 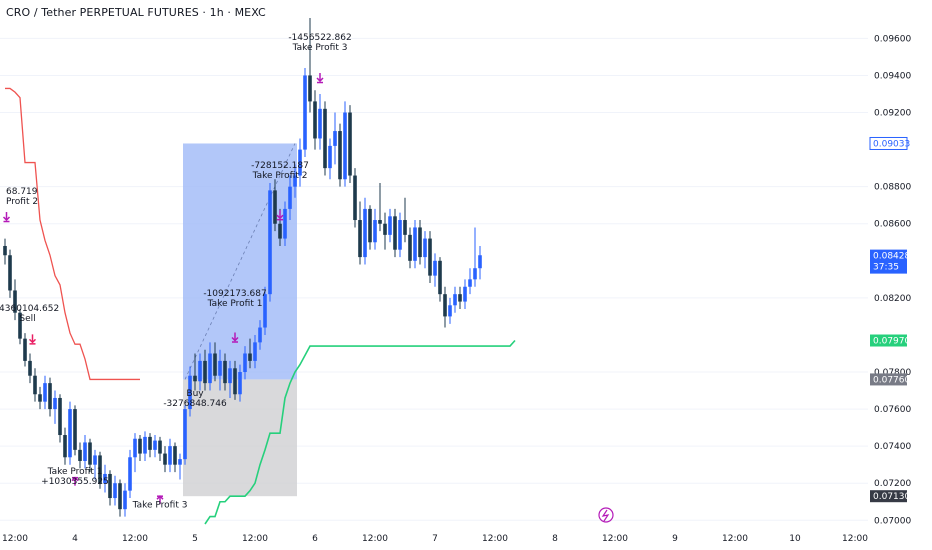 I want to click on price-tag-label: 0.08428, so click(x=891, y=257).